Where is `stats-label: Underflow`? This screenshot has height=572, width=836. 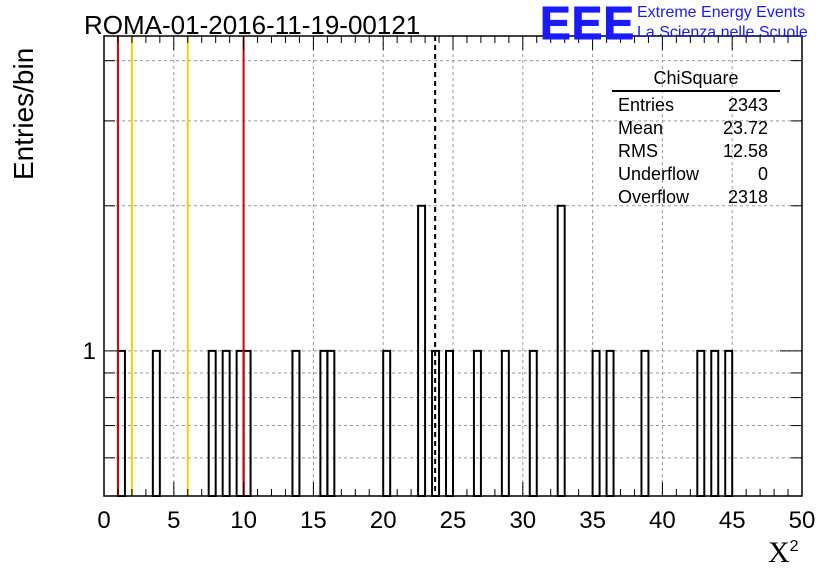
stats-label: Underflow is located at coordinates (659, 174).